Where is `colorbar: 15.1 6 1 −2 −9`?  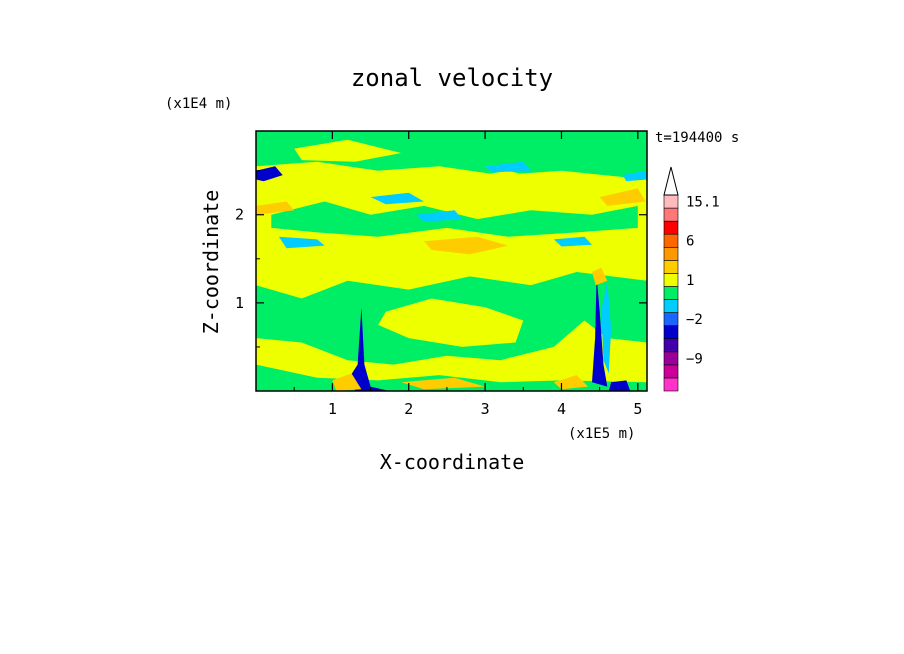
colorbar: 15.1 6 1 −2 −9 is located at coordinates (691, 279).